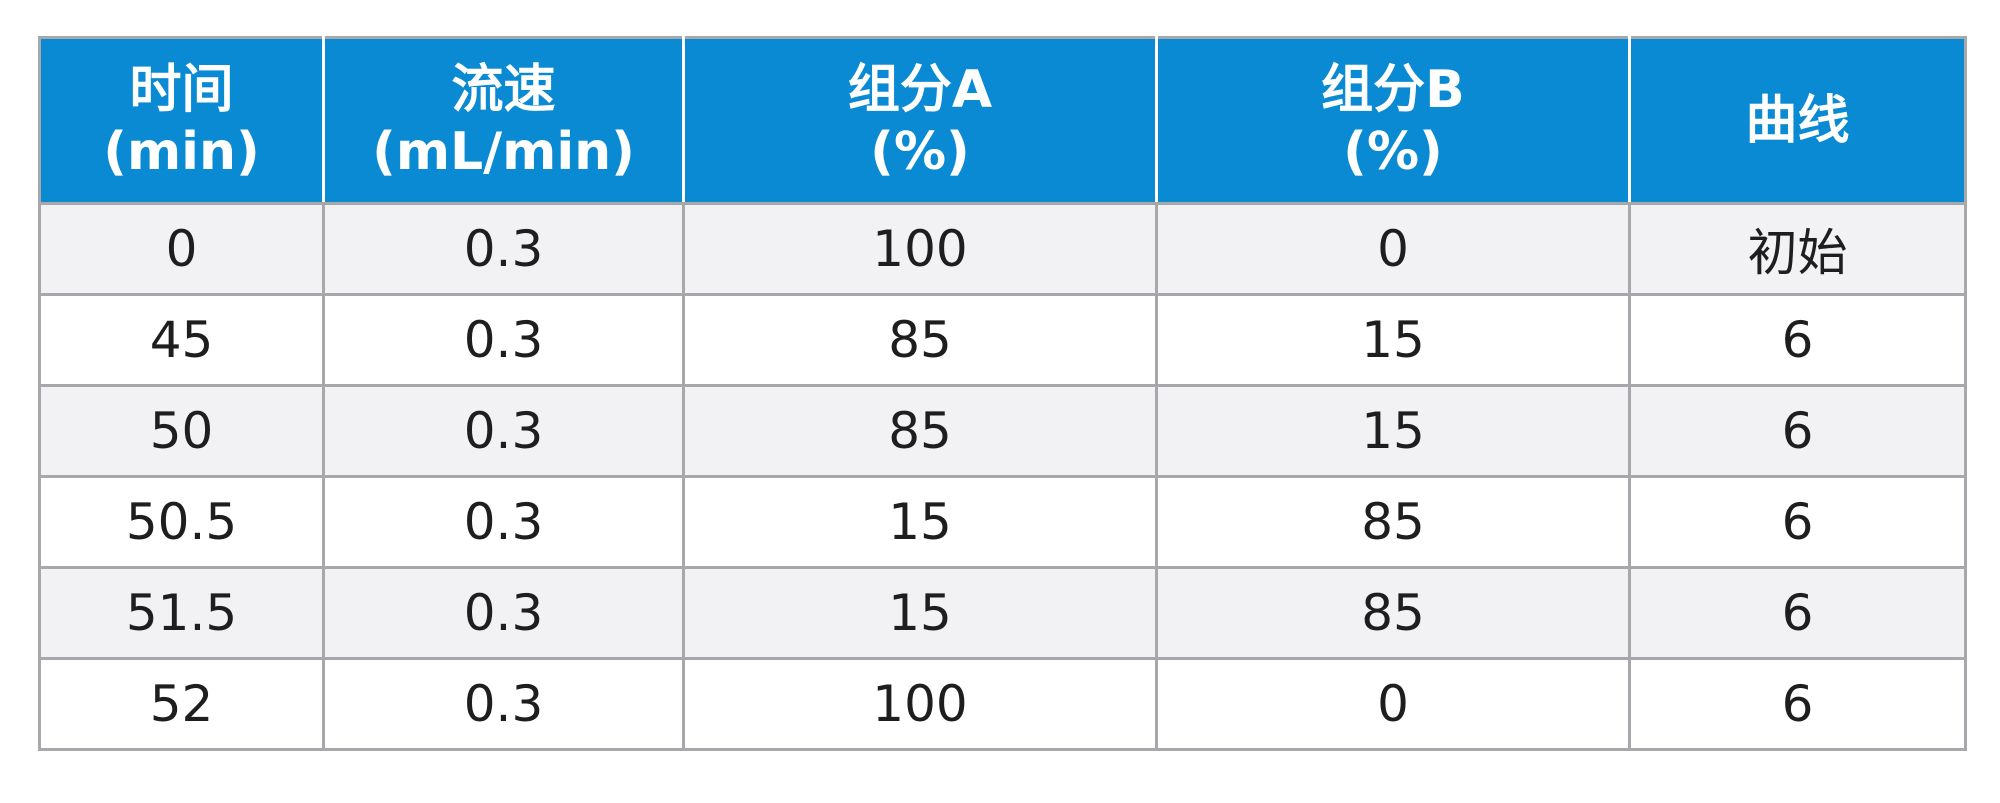 This screenshot has width=2000, height=803. What do you see at coordinates (1393, 89) in the screenshot?
I see `header-label: 组分B` at bounding box center [1393, 89].